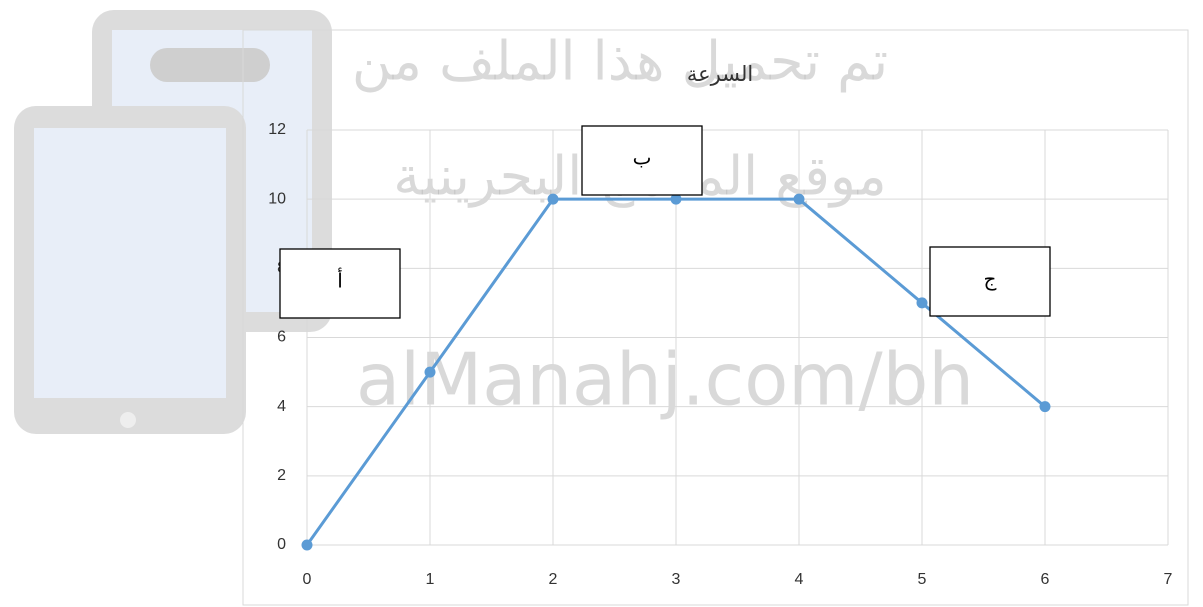 The width and height of the screenshot is (1203, 607). I want to click on x-tick-label: 6, so click(1045, 579).